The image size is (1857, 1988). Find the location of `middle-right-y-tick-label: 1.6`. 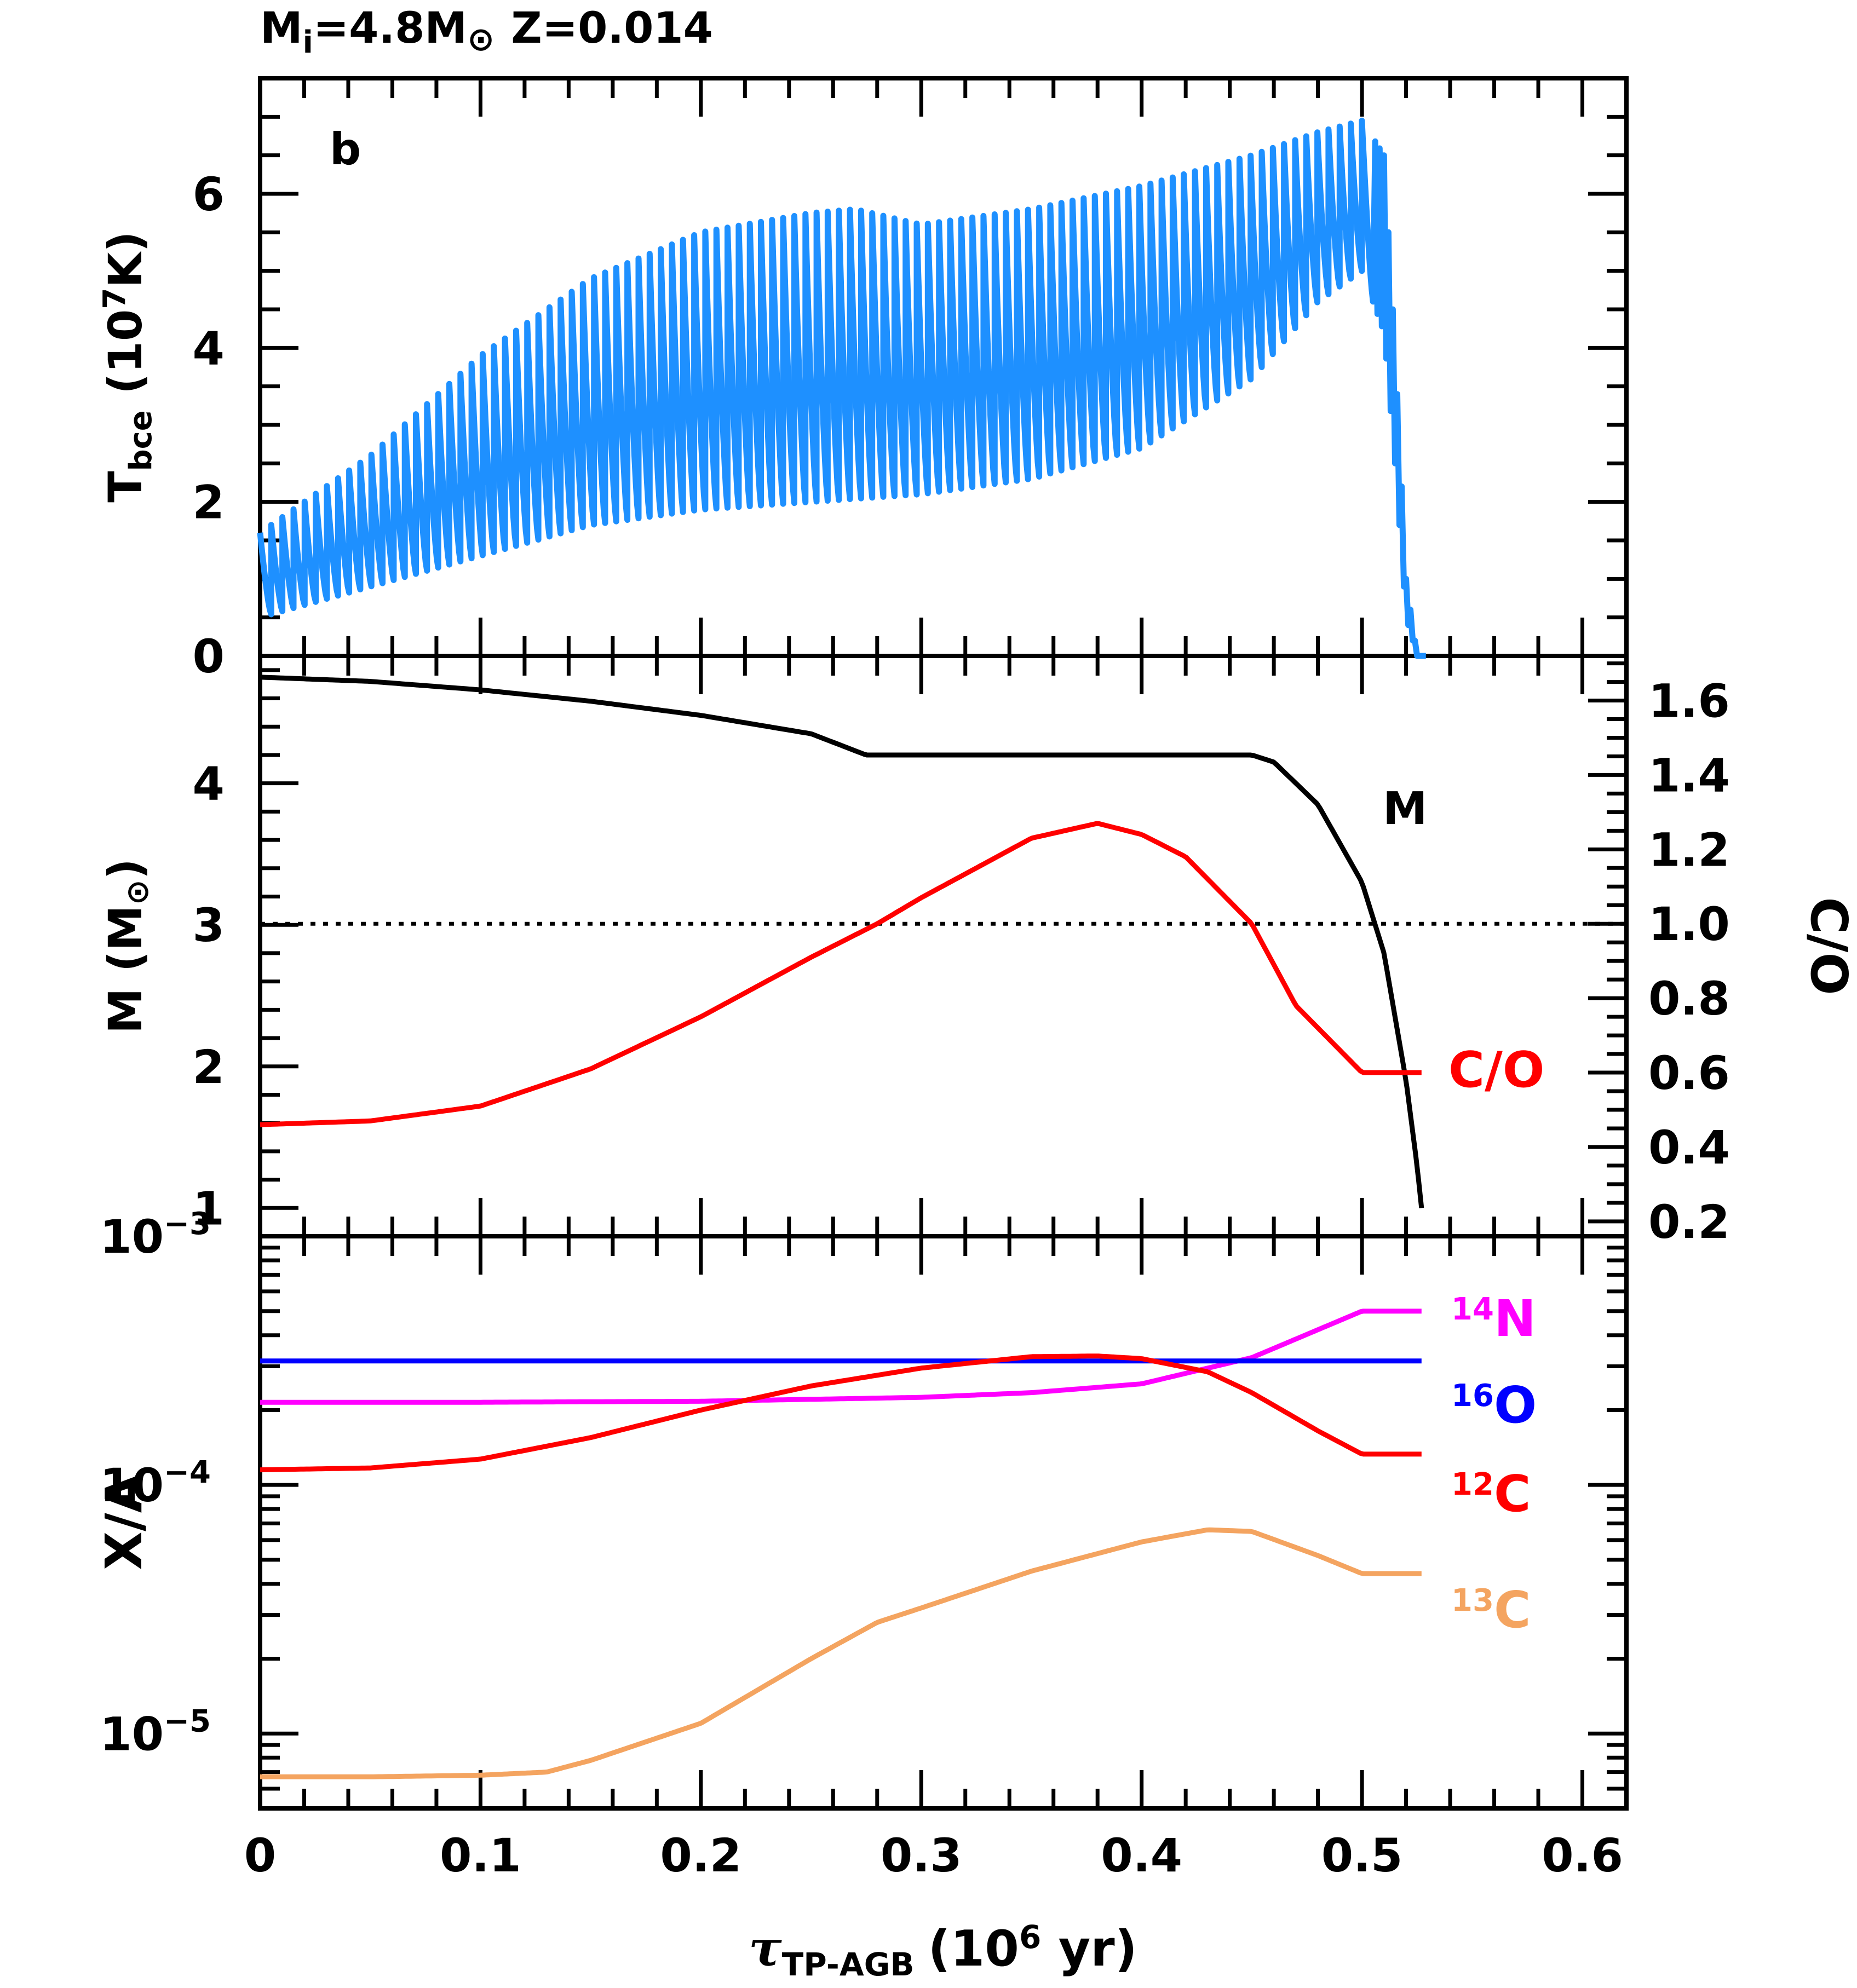

middle-right-y-tick-label: 1.6 is located at coordinates (1689, 701).